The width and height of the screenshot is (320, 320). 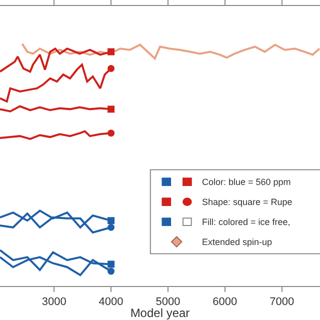 I want to click on x-tick-label: 5000, so click(x=168, y=302).